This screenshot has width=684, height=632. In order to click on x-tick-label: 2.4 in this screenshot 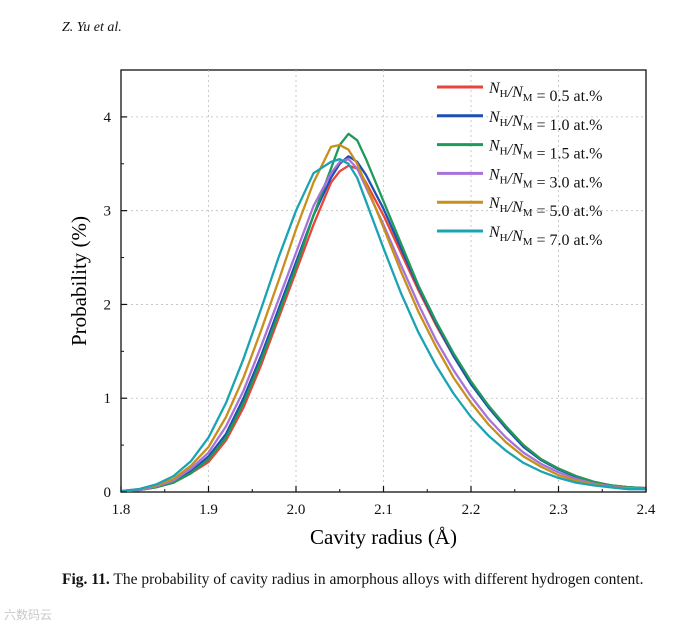, I will do `click(646, 510)`.